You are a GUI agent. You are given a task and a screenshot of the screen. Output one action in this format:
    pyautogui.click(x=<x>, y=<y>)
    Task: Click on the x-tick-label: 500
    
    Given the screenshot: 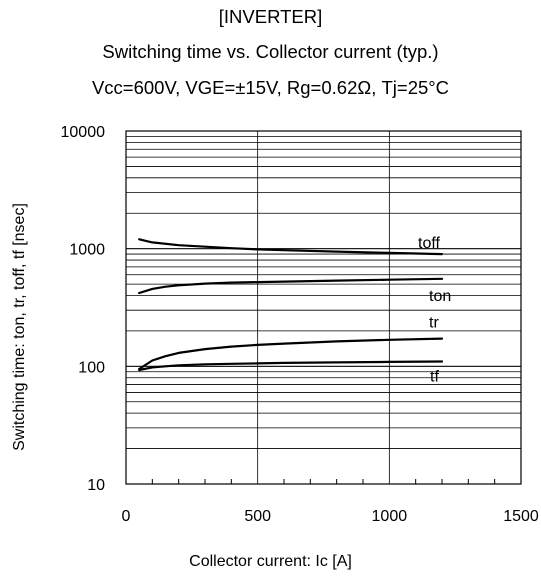 What is the action you would take?
    pyautogui.click(x=257, y=516)
    